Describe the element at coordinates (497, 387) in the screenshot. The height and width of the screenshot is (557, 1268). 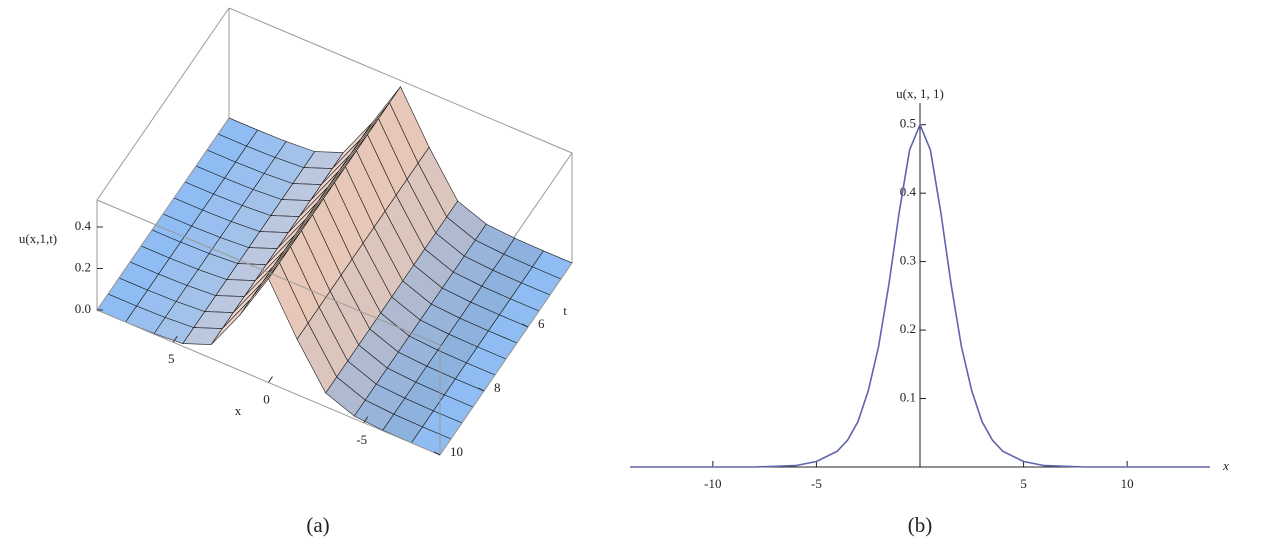
I see `t-tick-label: 8` at that location.